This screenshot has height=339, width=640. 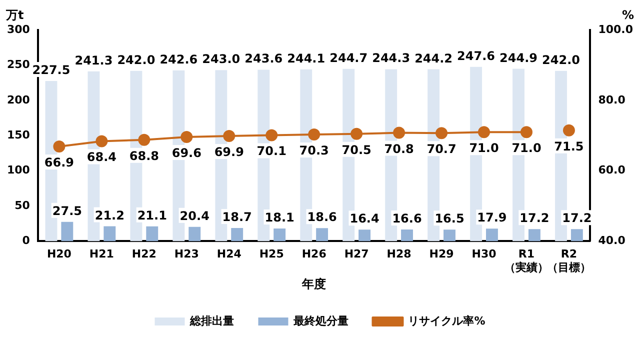 I want to click on data-label: 241.3, so click(x=93, y=60).